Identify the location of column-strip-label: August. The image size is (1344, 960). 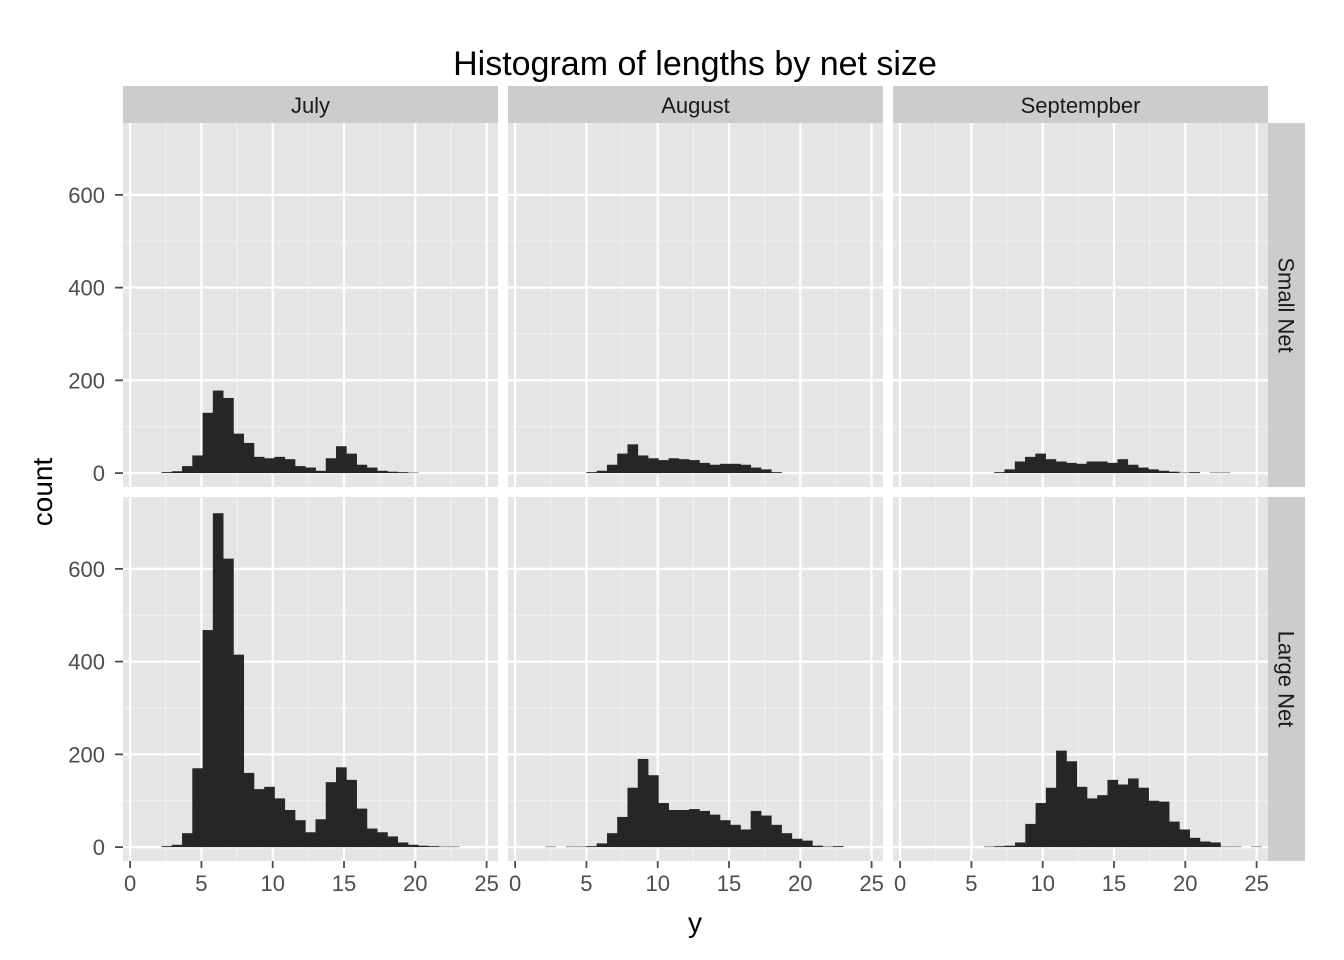
(695, 105).